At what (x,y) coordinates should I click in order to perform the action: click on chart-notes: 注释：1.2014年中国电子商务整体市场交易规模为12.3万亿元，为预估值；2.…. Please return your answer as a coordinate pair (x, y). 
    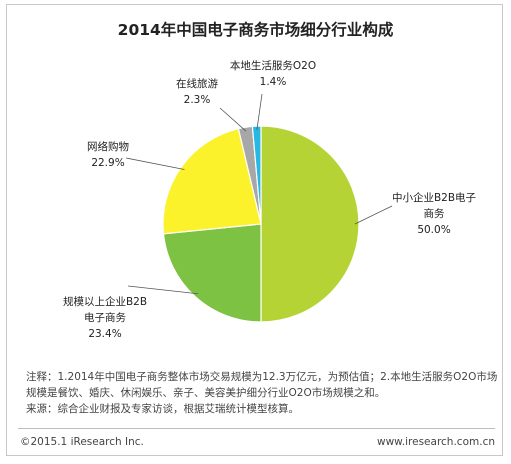
    Looking at the image, I should click on (262, 393).